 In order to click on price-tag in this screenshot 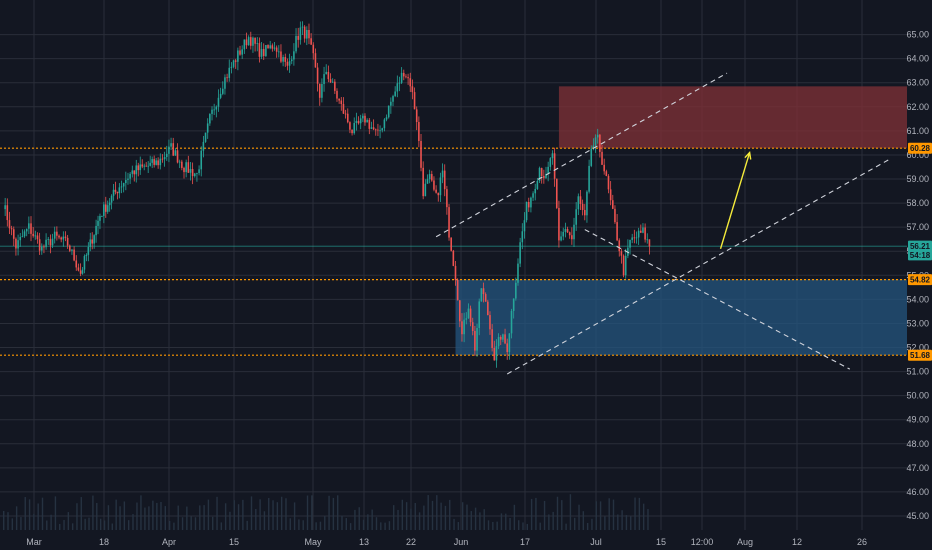, I will do `click(920, 355)`.